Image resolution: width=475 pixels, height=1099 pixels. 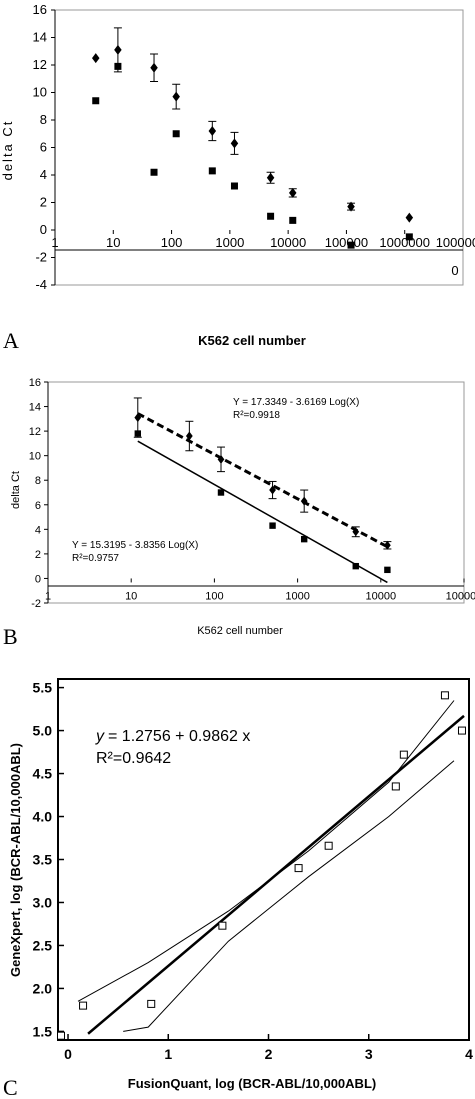 I want to click on panel-a-marks, so click(x=252, y=138).